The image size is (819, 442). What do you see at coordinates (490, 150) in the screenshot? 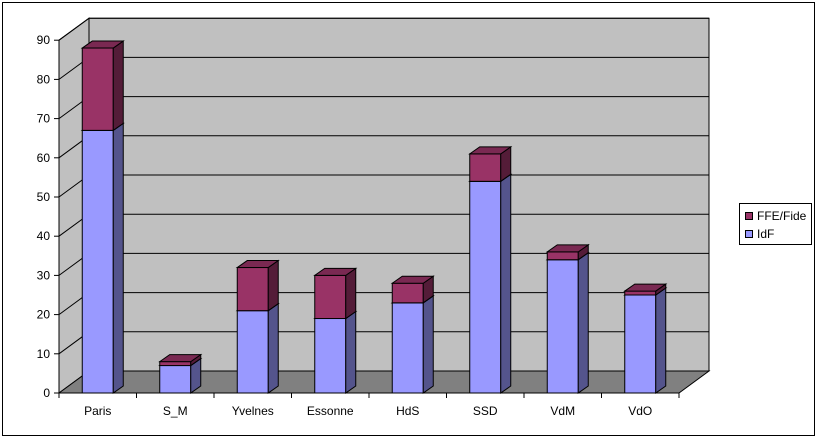
I see `bar-top-SSD-FFE/Fide` at bounding box center [490, 150].